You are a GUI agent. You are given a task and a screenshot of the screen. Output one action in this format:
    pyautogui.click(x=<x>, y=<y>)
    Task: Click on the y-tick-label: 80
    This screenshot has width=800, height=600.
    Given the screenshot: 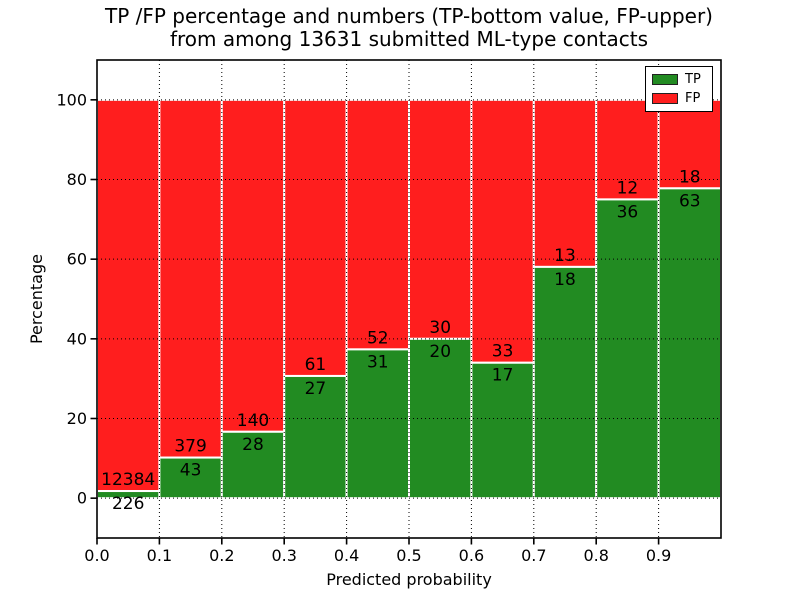 What is the action you would take?
    pyautogui.click(x=77, y=179)
    